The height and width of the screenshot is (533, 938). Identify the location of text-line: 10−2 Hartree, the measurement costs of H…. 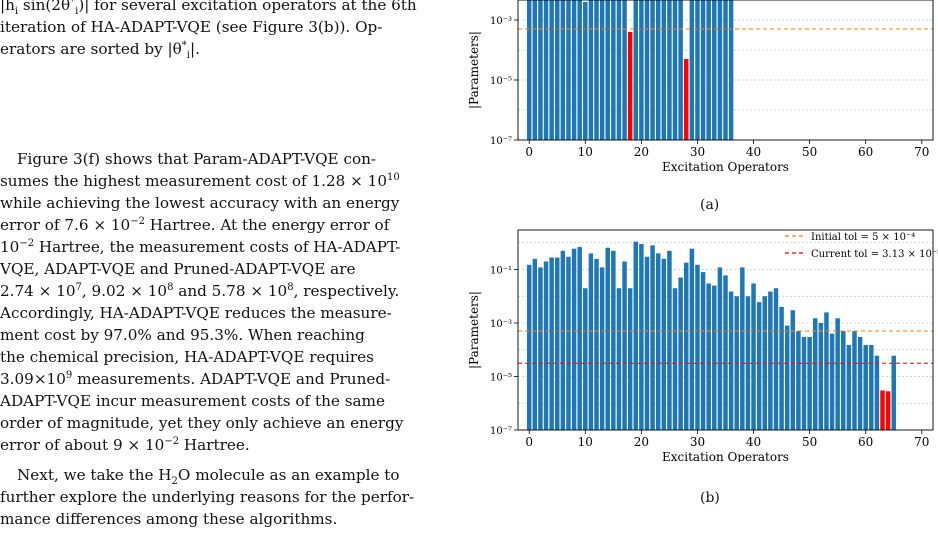
(228, 247).